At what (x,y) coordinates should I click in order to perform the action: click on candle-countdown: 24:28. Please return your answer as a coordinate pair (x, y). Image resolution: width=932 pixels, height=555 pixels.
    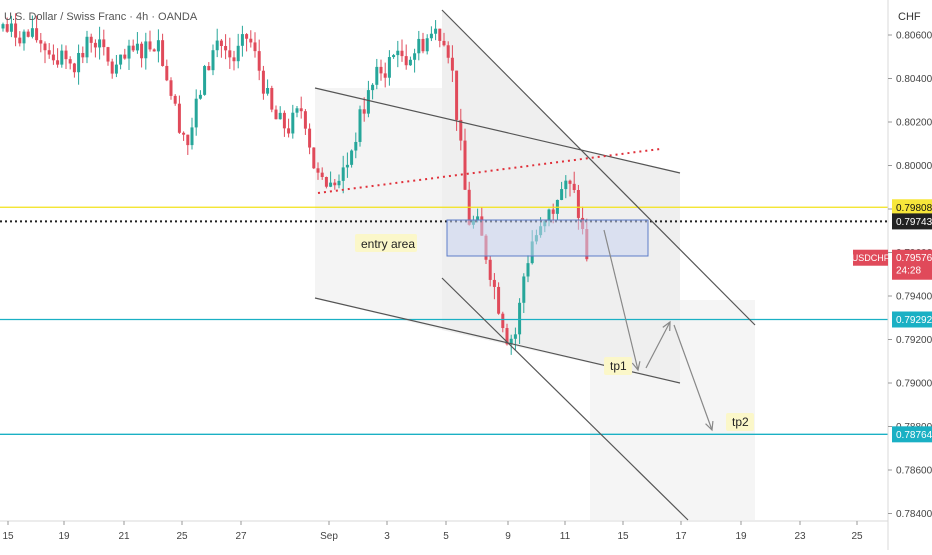
    Looking at the image, I should click on (908, 271).